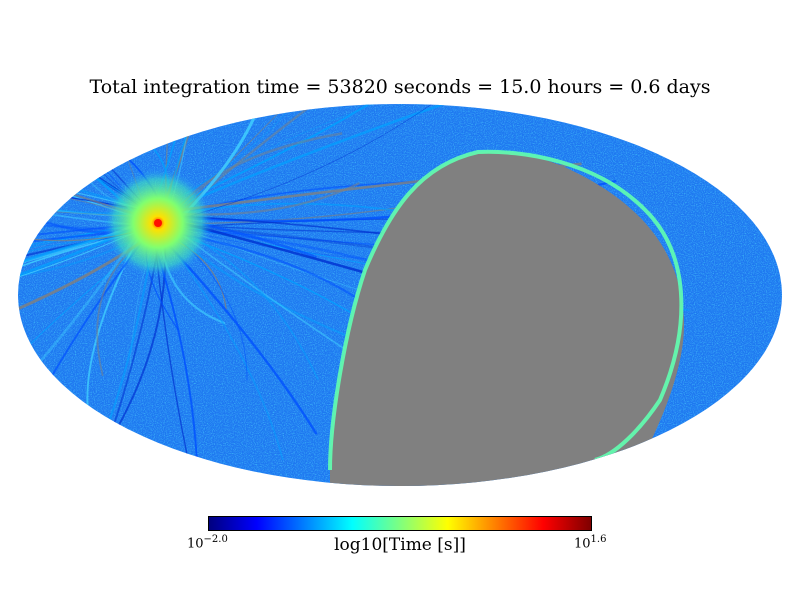  Describe the element at coordinates (590, 543) in the screenshot. I see `colorbar-max-label: 101.6` at that location.